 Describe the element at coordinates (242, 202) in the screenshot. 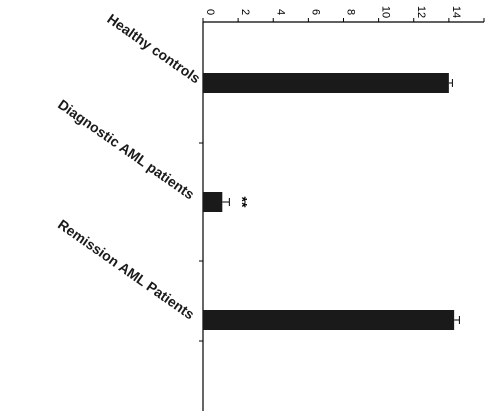

I see `significance-annotation: **` at that location.